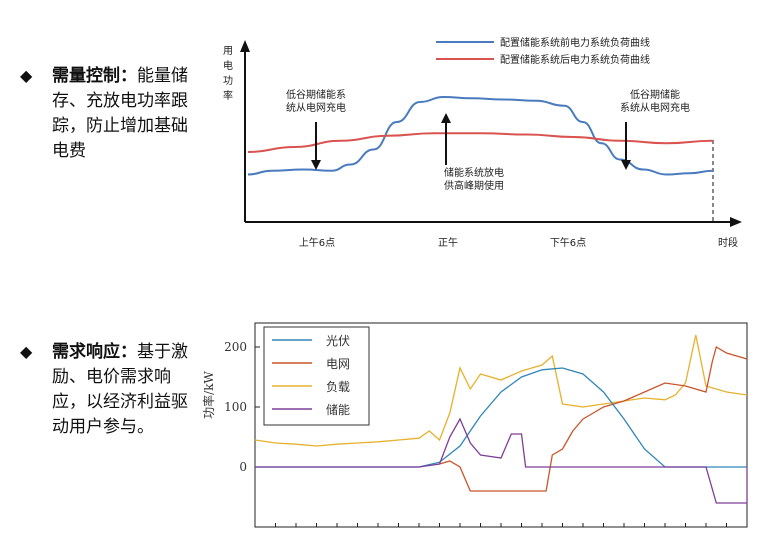 The image size is (760, 544). Describe the element at coordinates (86, 76) in the screenshot. I see `demand-control-term: 需量控制` at that location.